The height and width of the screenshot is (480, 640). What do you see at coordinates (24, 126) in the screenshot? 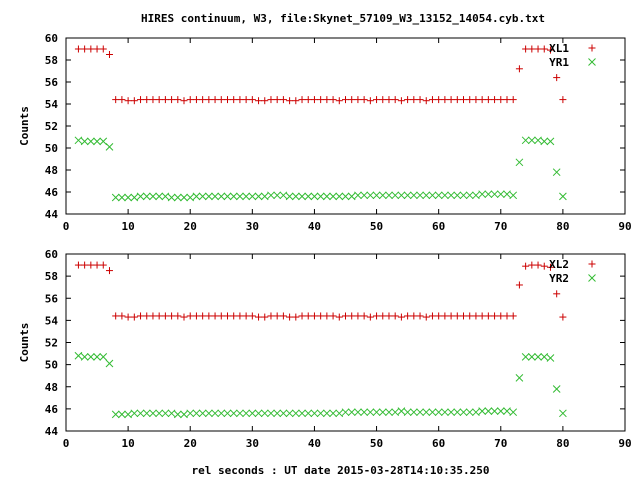
I see `y-axis-label: Counts` at bounding box center [24, 126].